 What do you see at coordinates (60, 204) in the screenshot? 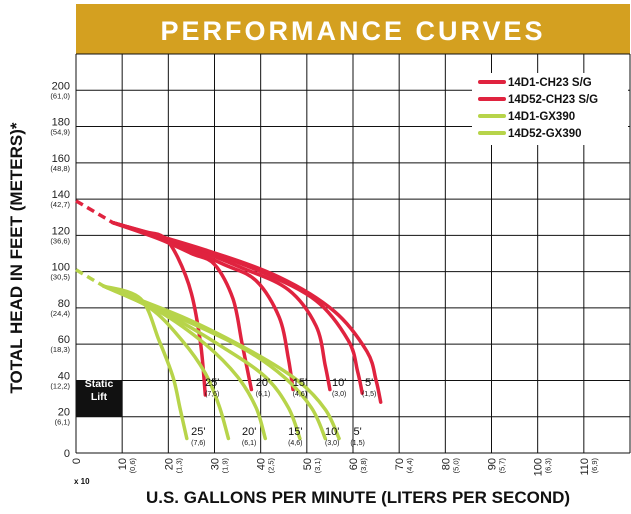
I see `y-tick-label-metric: (42,7)` at bounding box center [60, 204].